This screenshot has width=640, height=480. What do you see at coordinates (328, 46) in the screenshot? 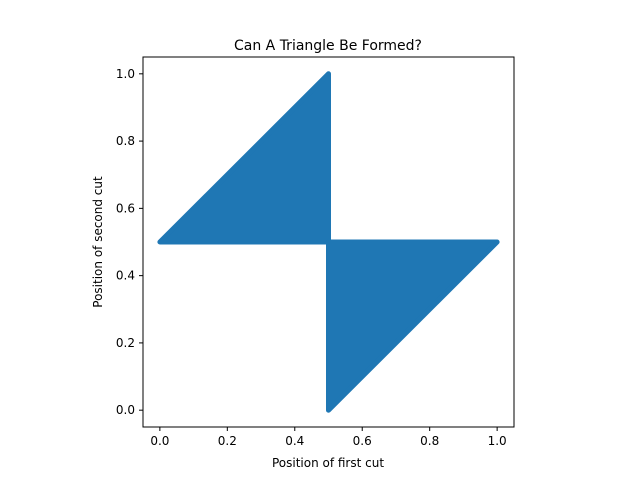
I see `chart-title: Can A Triangle Be Formed?` at bounding box center [328, 46].